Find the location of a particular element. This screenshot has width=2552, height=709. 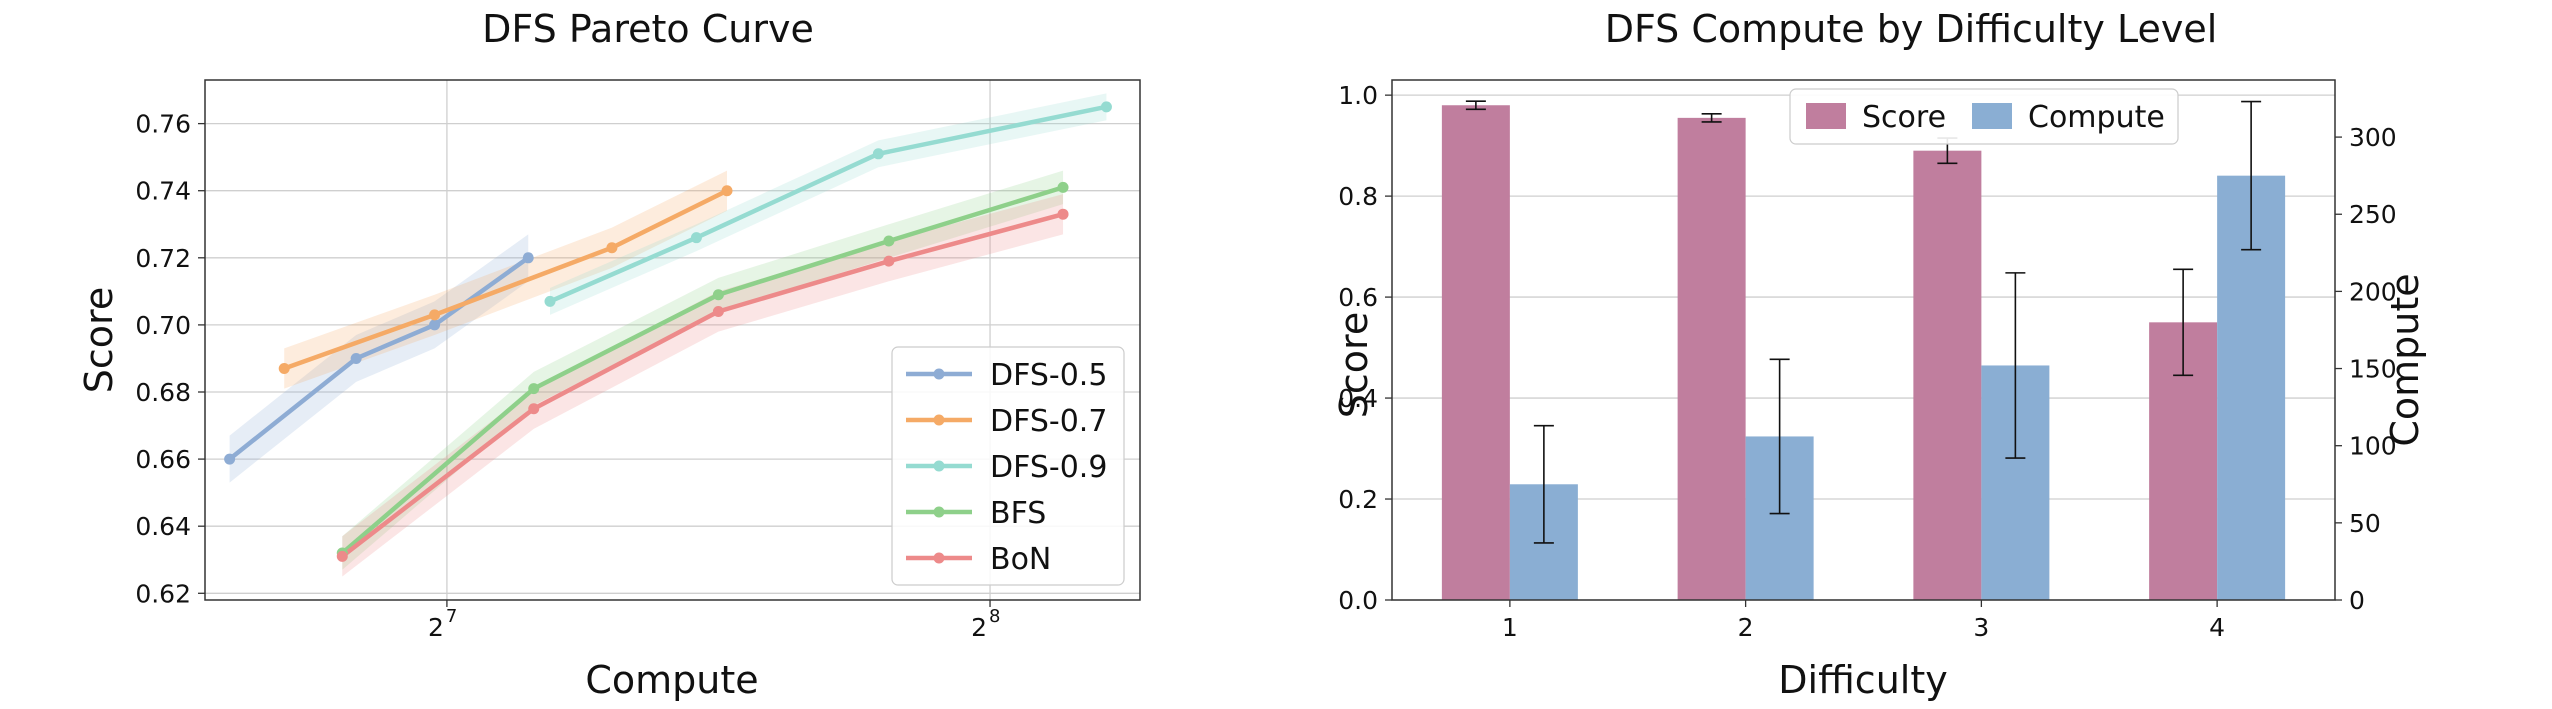

pareto-y-tick-label: 0.76 is located at coordinates (163, 124).